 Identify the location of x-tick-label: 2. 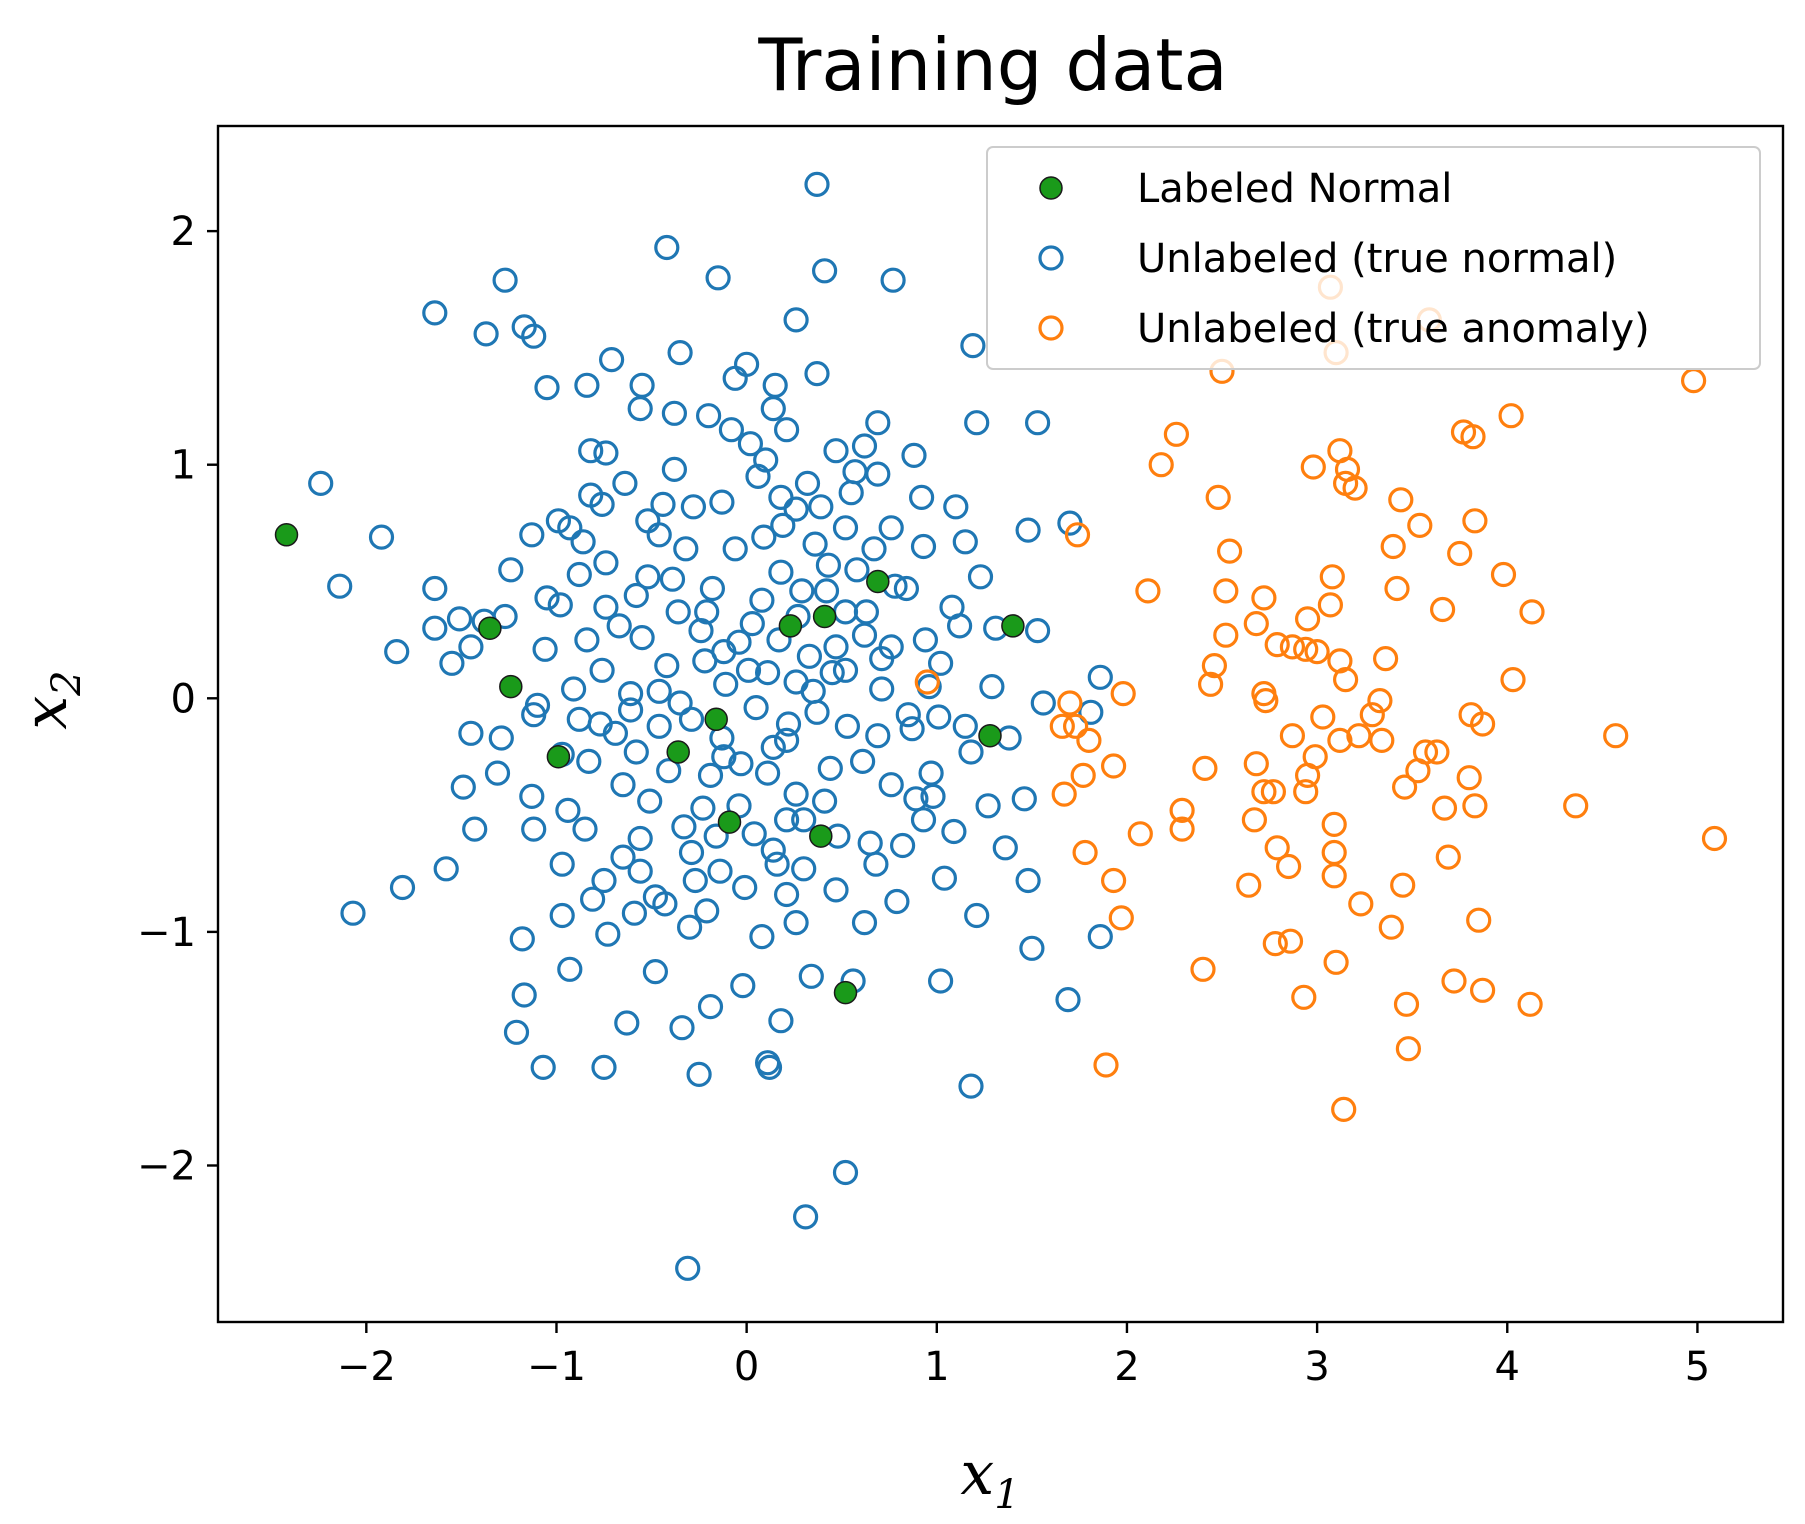
(1126, 1367).